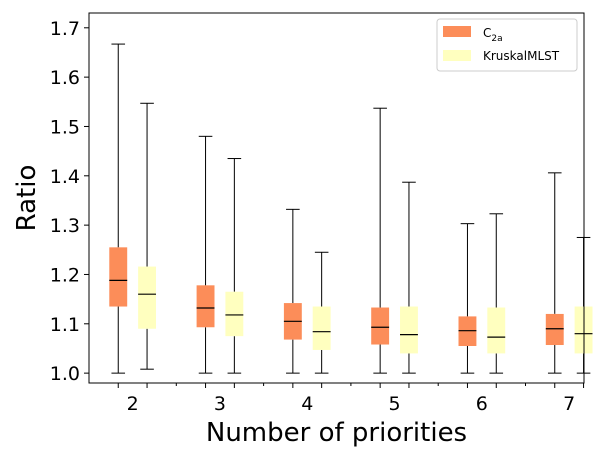 The image size is (598, 456). Describe the element at coordinates (65, 374) in the screenshot. I see `y-tick-label-1: 1.0` at that location.